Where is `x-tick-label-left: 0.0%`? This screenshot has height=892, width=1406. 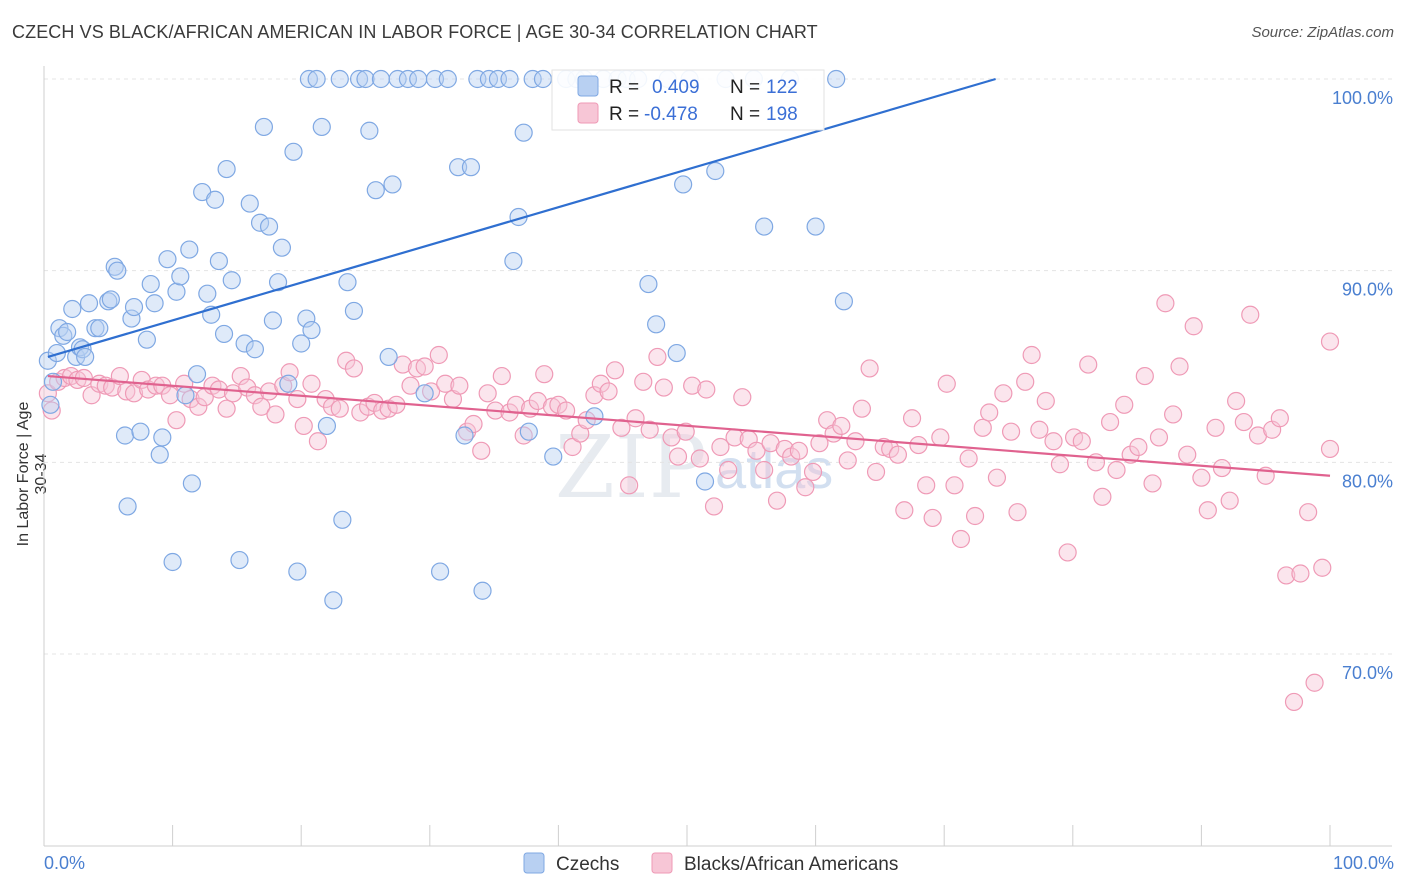 x-tick-label-left: 0.0% is located at coordinates (64, 863).